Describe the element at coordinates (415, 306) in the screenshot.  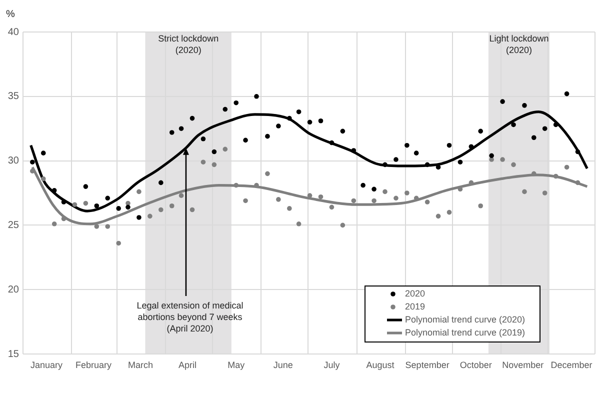
I see `legend-label: 2019` at that location.